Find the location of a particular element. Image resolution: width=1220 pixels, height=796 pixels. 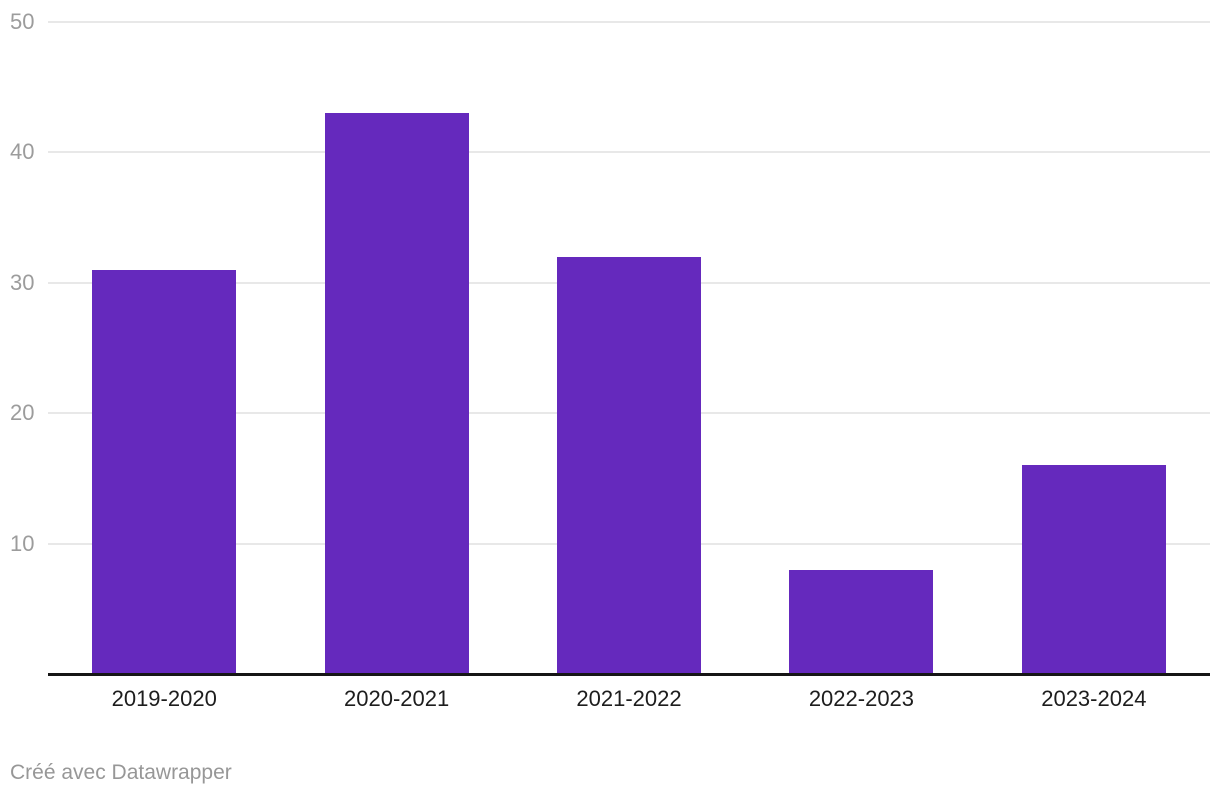

bar-2021-2022 is located at coordinates (629, 465).